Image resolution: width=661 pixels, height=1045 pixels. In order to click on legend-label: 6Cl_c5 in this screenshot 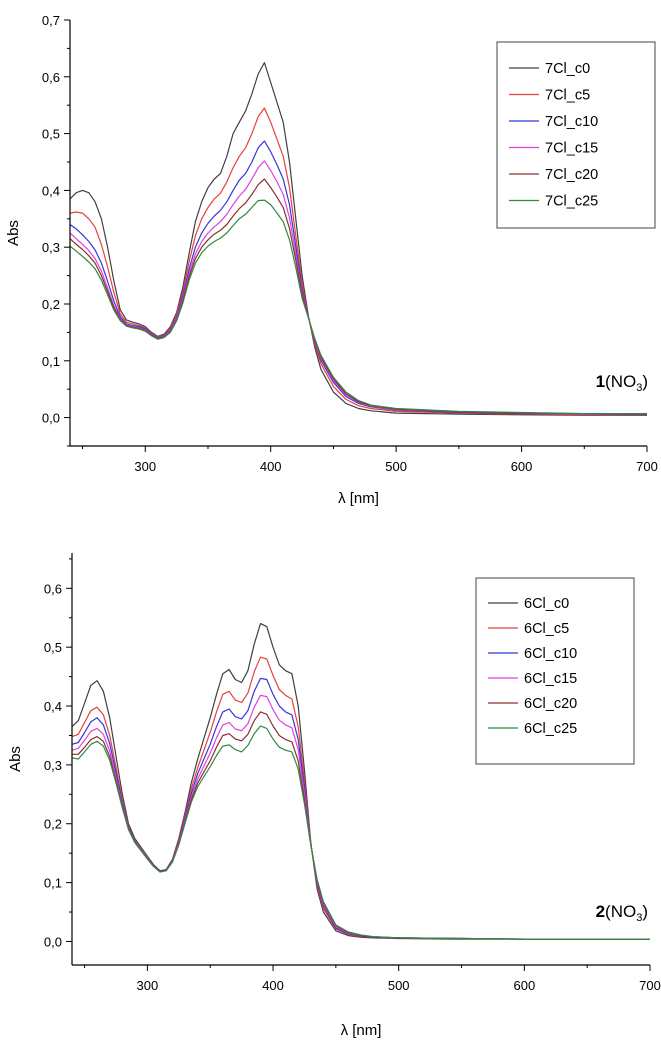, I will do `click(546, 629)`.